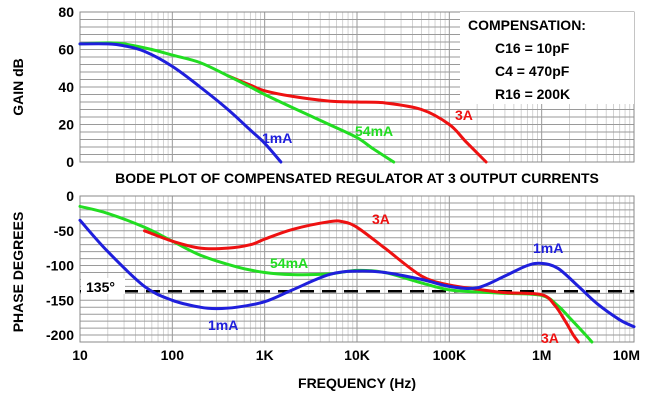 This screenshot has width=667, height=400. I want to click on 135-degree-label: 135°, so click(100, 287).